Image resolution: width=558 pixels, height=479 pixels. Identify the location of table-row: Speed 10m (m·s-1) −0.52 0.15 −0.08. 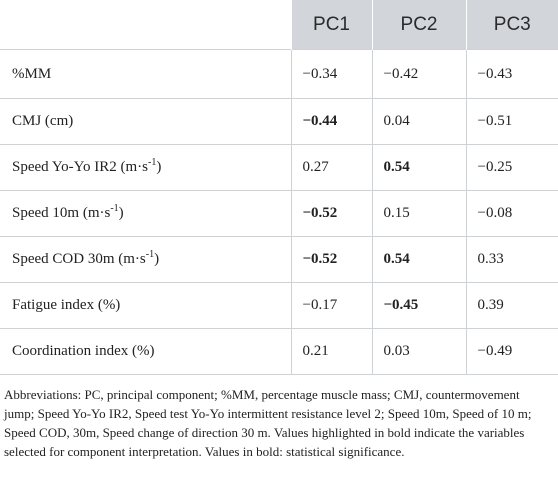
(279, 213).